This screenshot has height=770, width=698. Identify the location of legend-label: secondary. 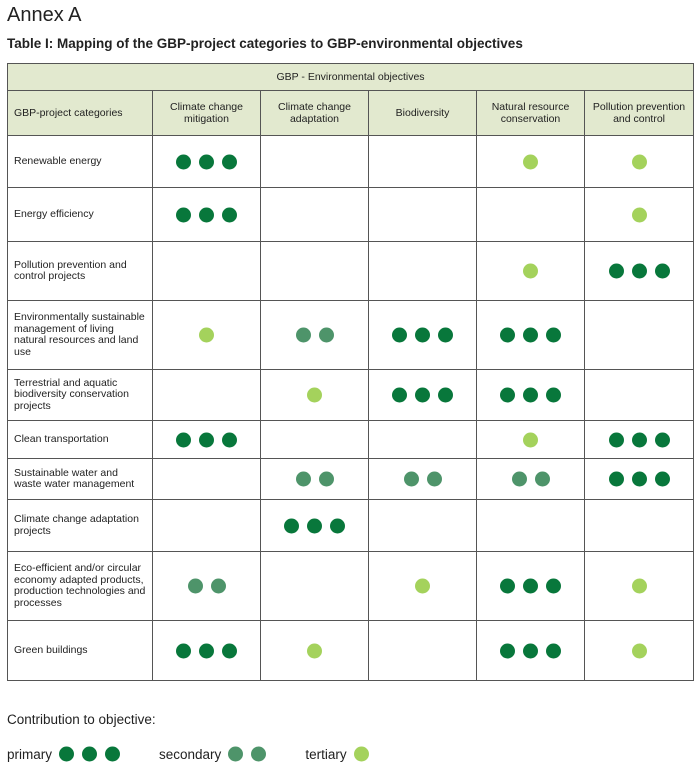
(190, 754).